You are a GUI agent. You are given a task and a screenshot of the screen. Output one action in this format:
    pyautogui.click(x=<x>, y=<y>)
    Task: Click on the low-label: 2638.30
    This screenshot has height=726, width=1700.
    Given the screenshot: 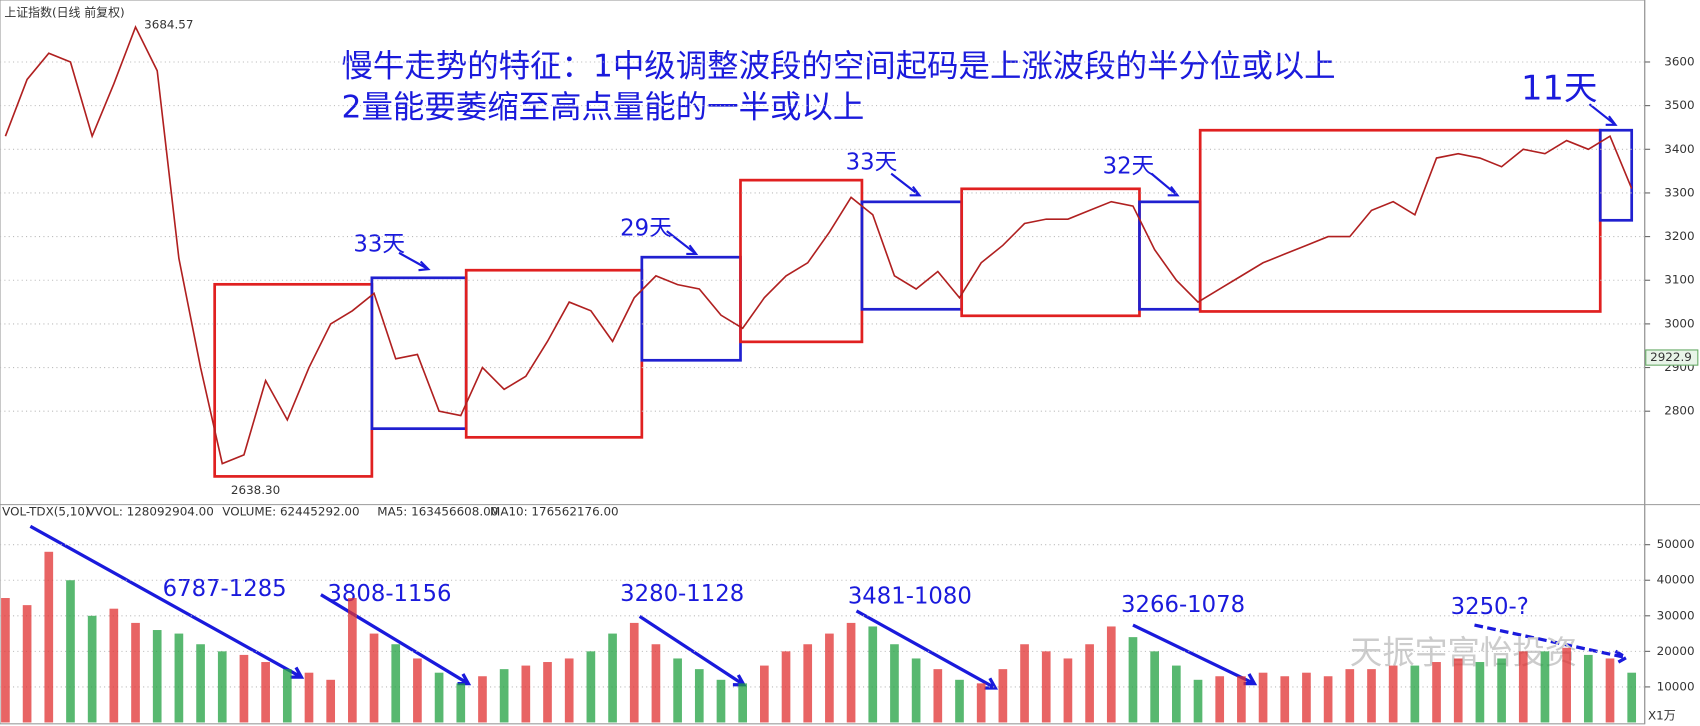 What is the action you would take?
    pyautogui.click(x=255, y=490)
    